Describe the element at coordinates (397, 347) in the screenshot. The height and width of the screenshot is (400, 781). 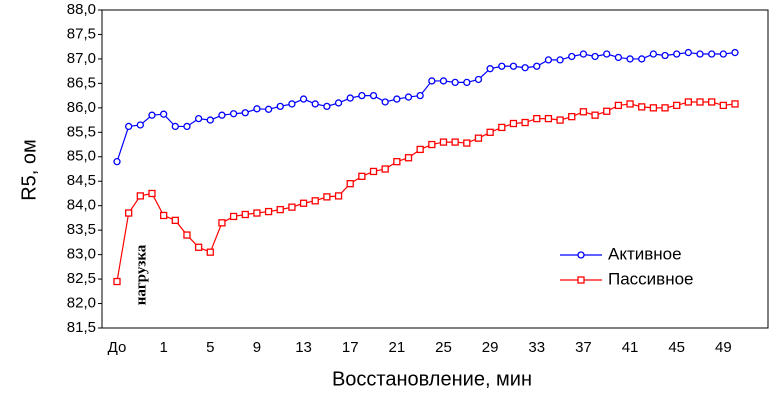
I see `x-tick-label: 21` at that location.